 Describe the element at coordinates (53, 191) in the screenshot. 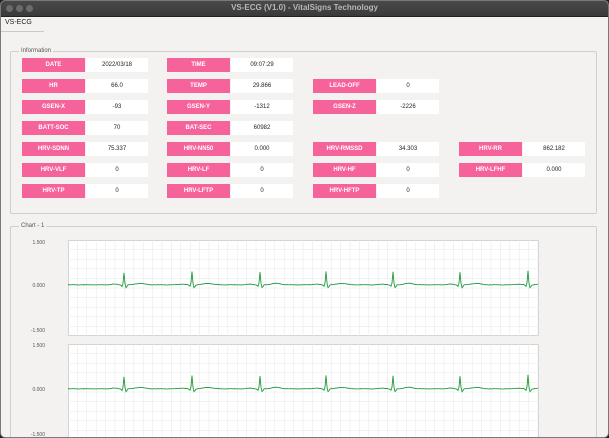

I see `label-hrv-tp: HRV-TP` at that location.